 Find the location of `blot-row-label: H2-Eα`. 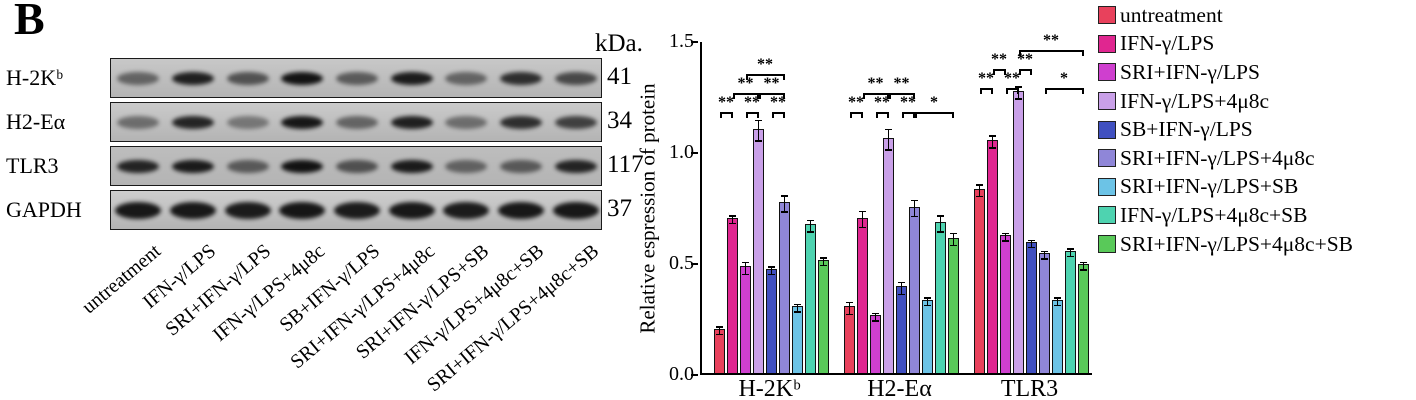

blot-row-label: H2-Eα is located at coordinates (36, 121).